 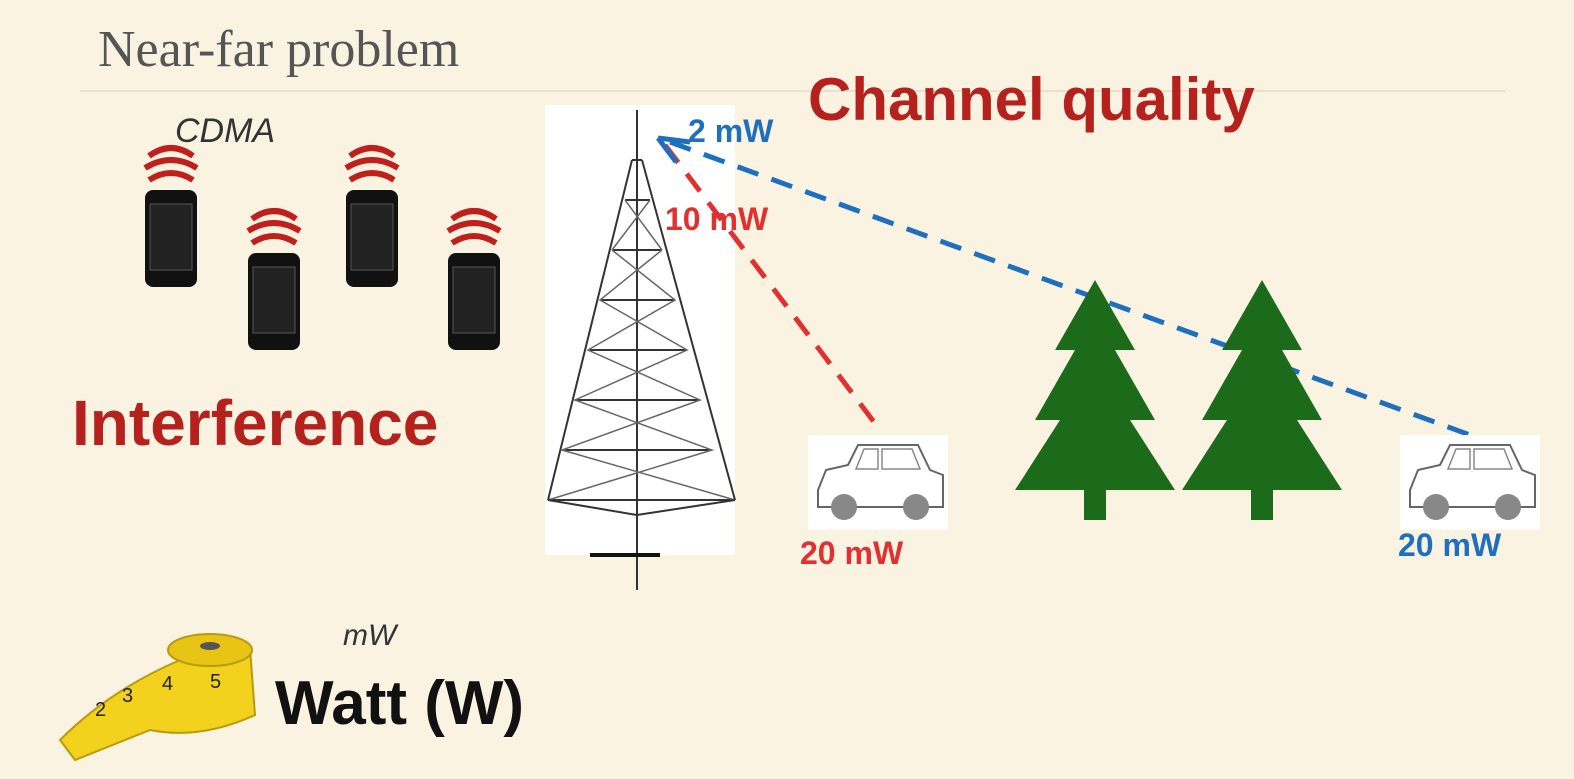 I want to click on tower, so click(x=640, y=347).